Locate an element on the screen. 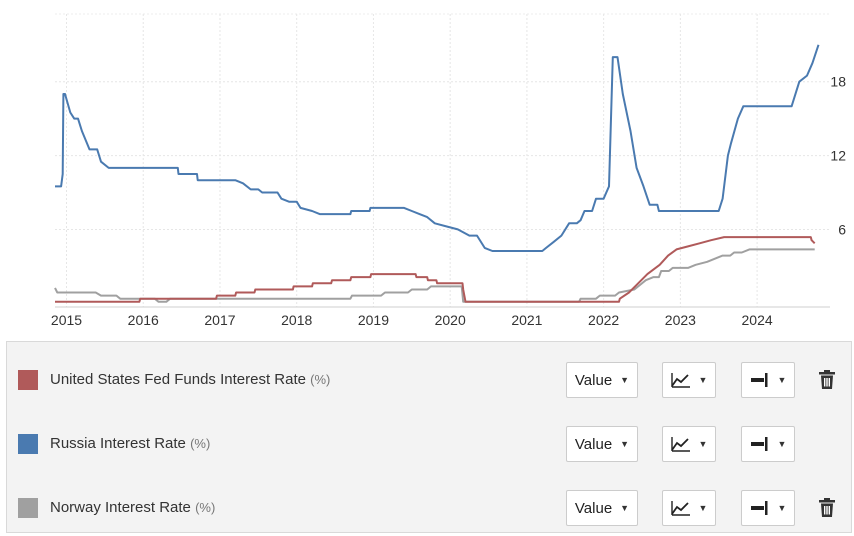  x-tick-label: 2017 is located at coordinates (219, 320).